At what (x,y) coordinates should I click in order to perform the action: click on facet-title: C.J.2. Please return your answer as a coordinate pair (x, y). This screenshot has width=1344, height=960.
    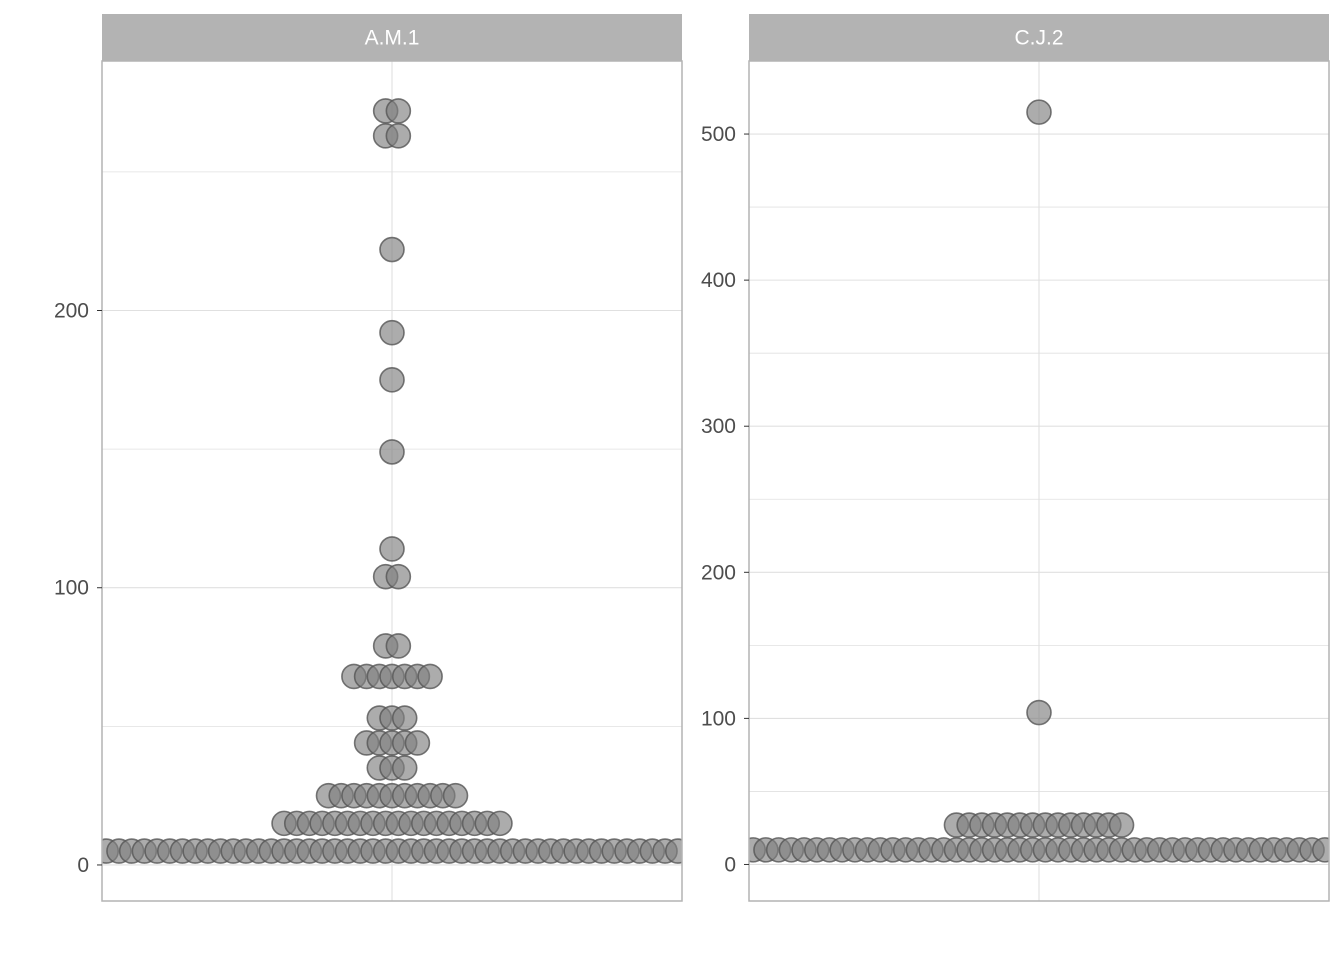
    Looking at the image, I should click on (1038, 38).